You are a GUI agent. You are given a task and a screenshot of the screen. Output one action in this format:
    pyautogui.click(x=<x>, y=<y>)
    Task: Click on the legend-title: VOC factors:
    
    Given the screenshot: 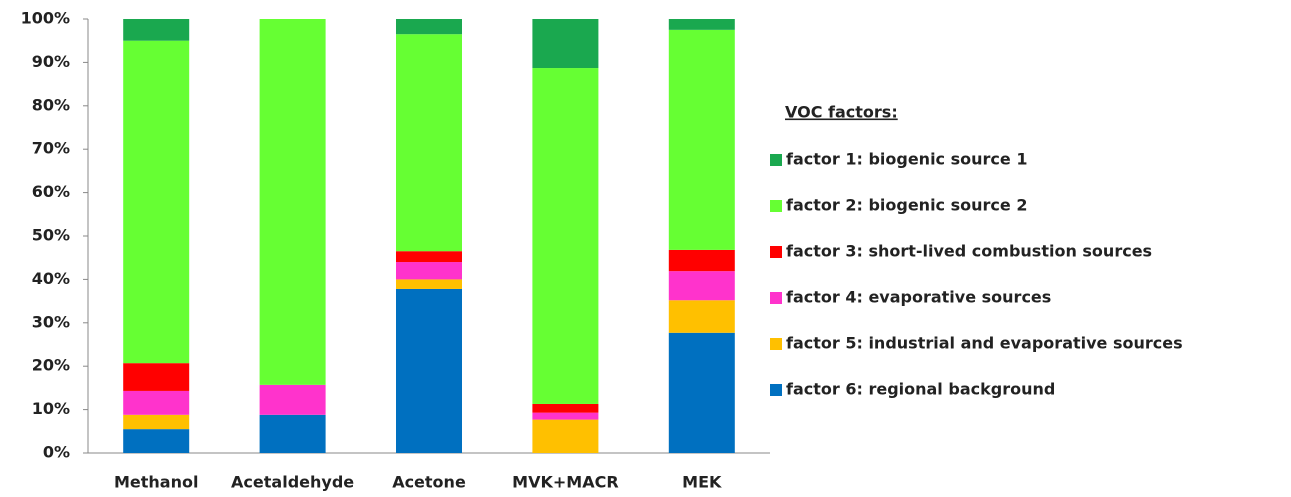 What is the action you would take?
    pyautogui.click(x=841, y=112)
    